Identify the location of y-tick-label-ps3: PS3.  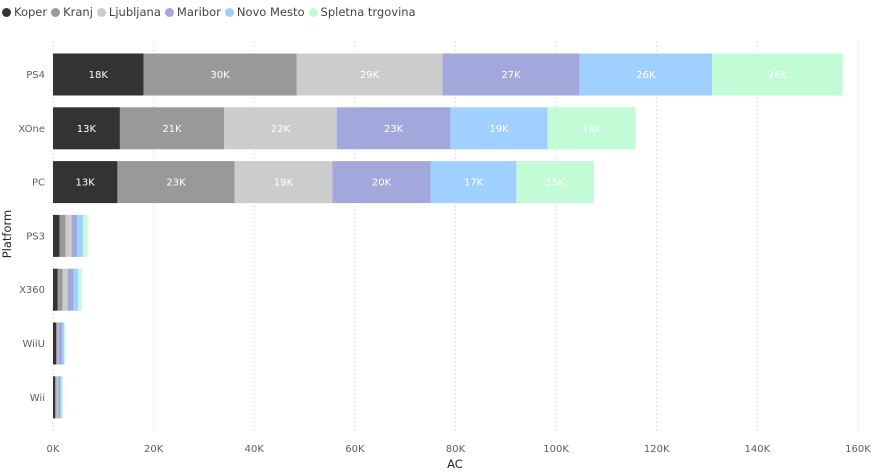
(35, 236).